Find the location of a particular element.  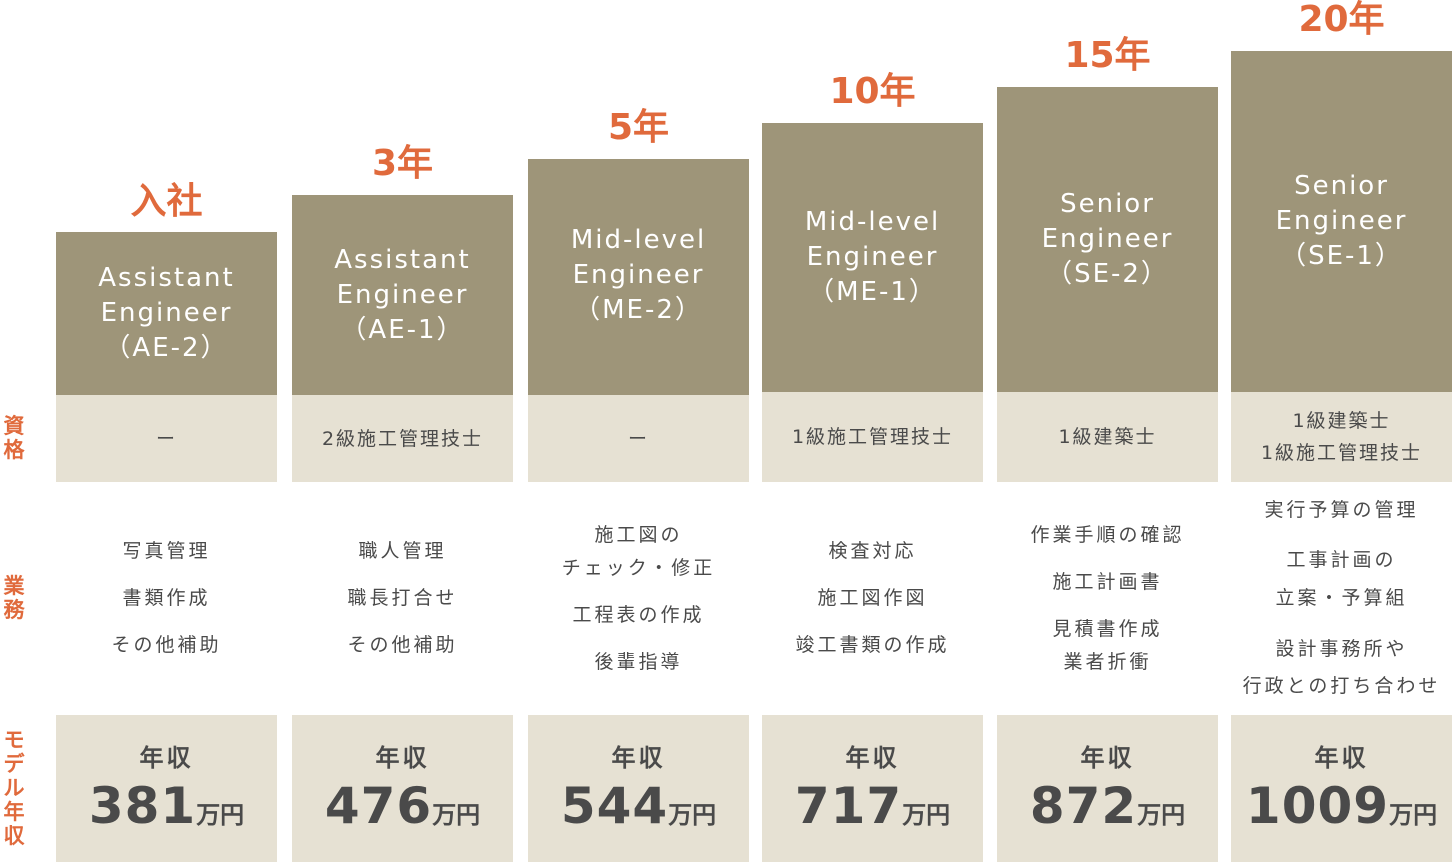

career-title: Assistant Engineer （AE-2） is located at coordinates (166, 313).